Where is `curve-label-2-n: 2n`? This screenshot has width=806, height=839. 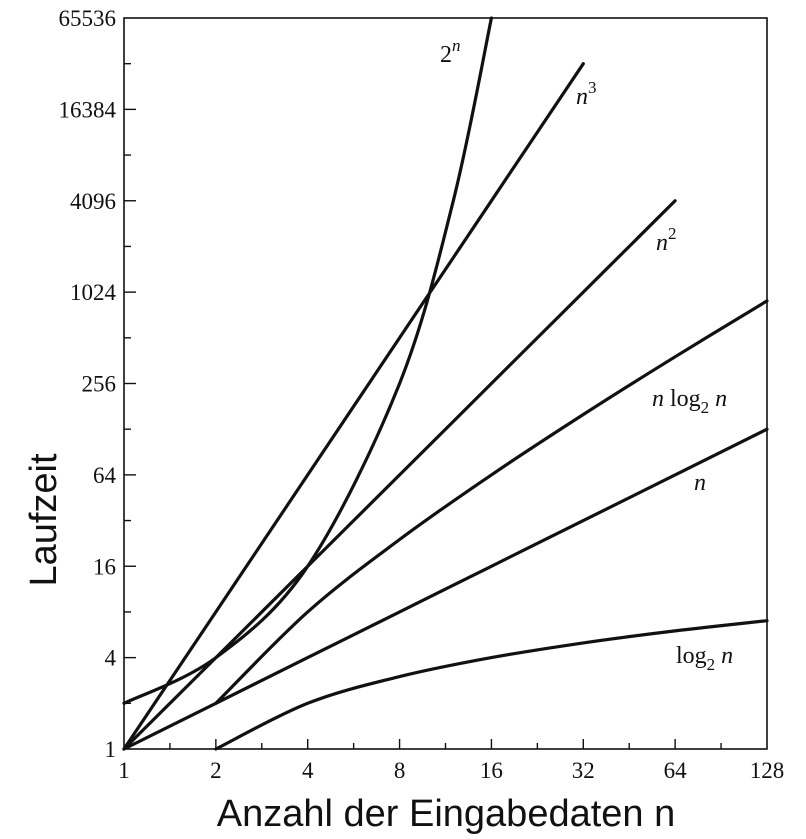
curve-label-2-n: 2n is located at coordinates (450, 52).